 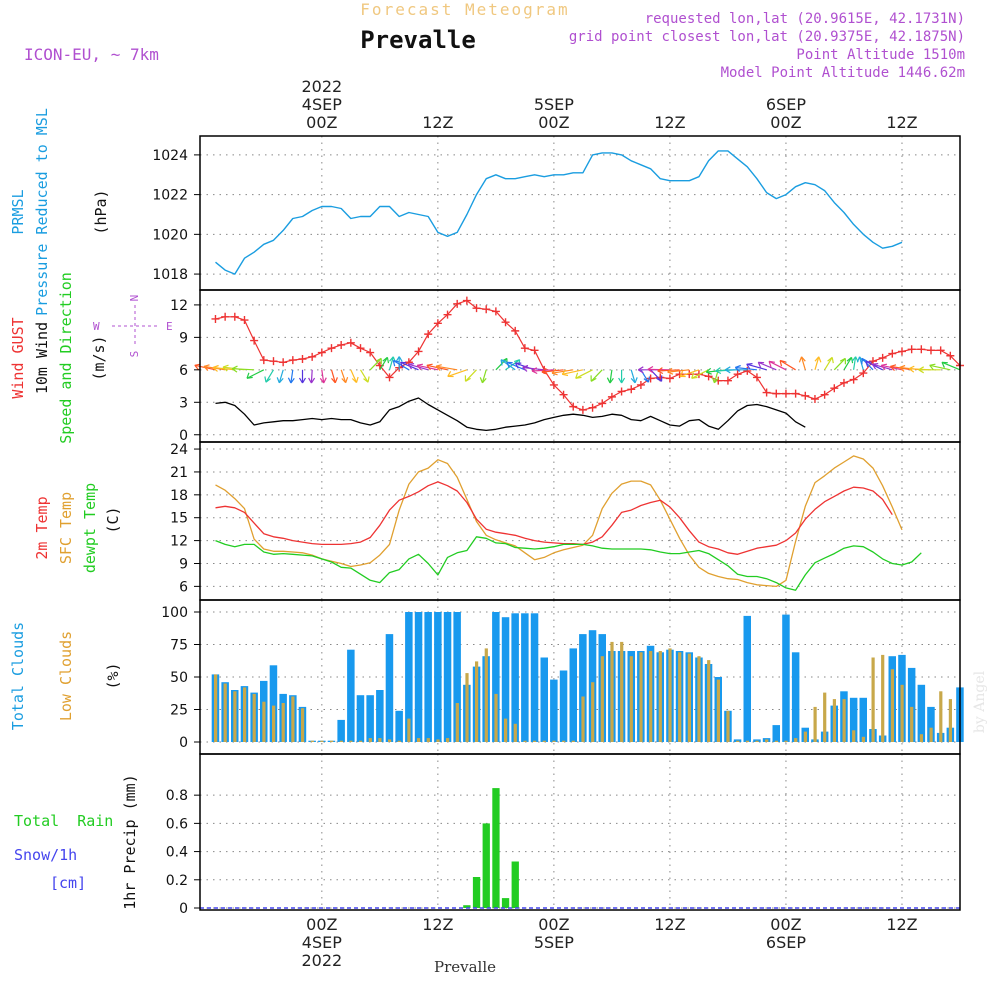 What do you see at coordinates (68, 883) in the screenshot?
I see `snow-unit: [cm]` at bounding box center [68, 883].